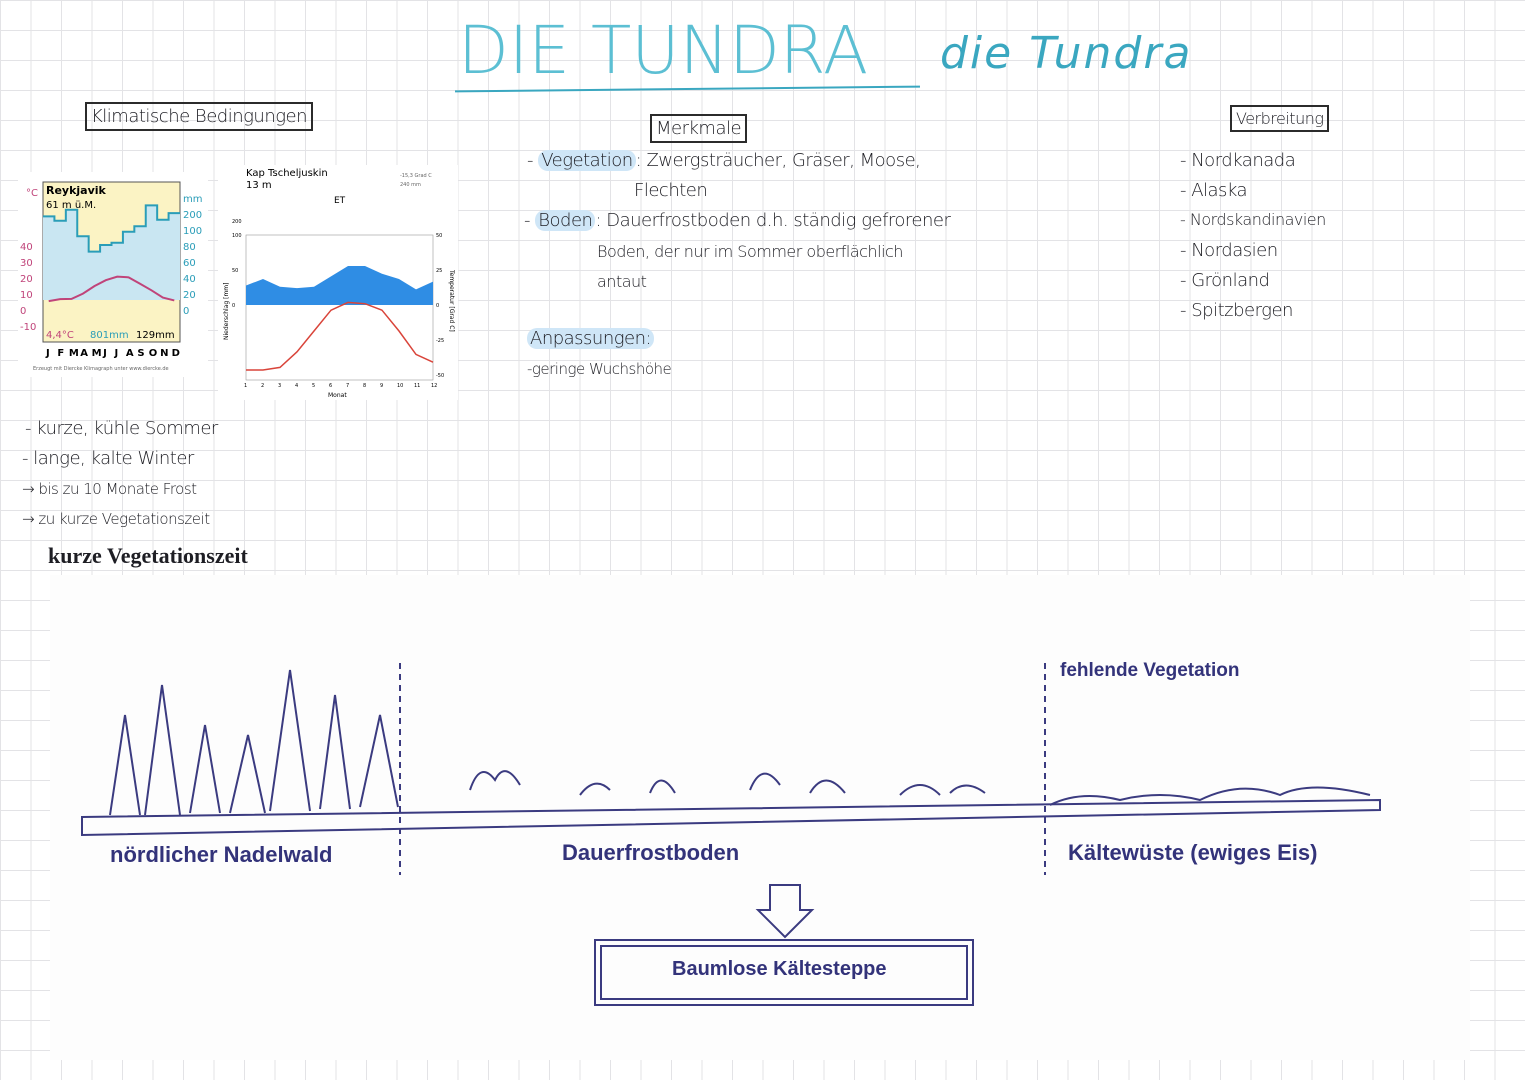 The width and height of the screenshot is (1525, 1080). What do you see at coordinates (778, 220) in the screenshot?
I see `soil-text: Dauerfrostboden d.h. ständig gefrorener` at bounding box center [778, 220].